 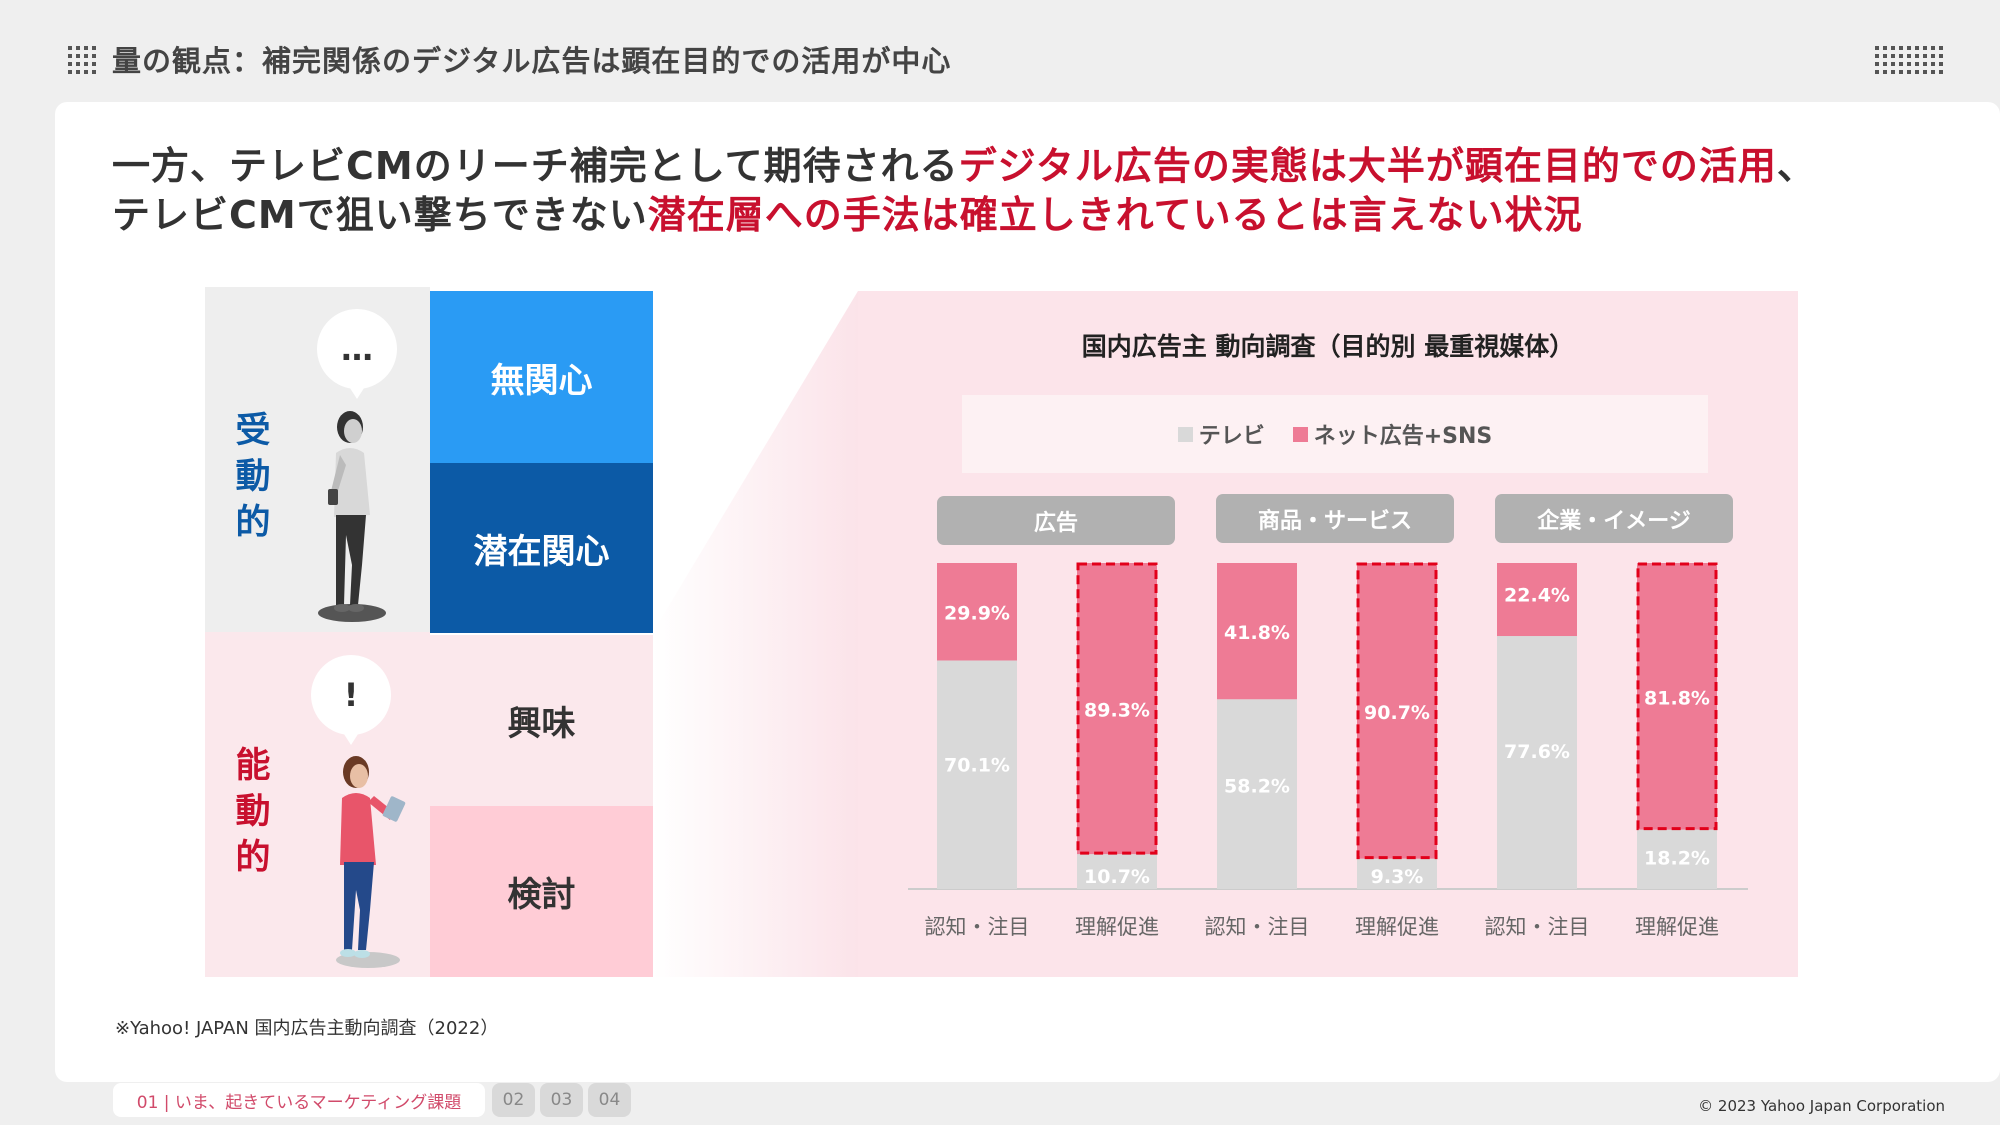 What do you see at coordinates (253, 477) in the screenshot?
I see `passive-label: 受動的` at bounding box center [253, 477].